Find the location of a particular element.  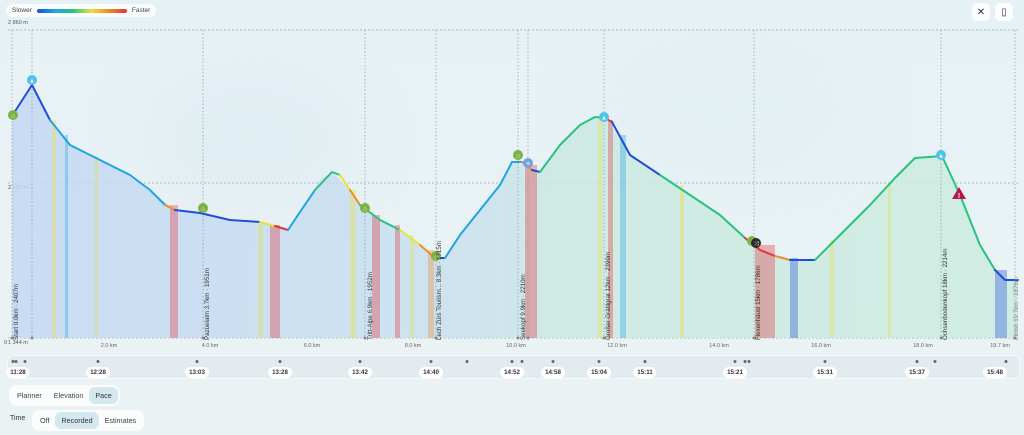

time-pill: 15:11 is located at coordinates (645, 372).